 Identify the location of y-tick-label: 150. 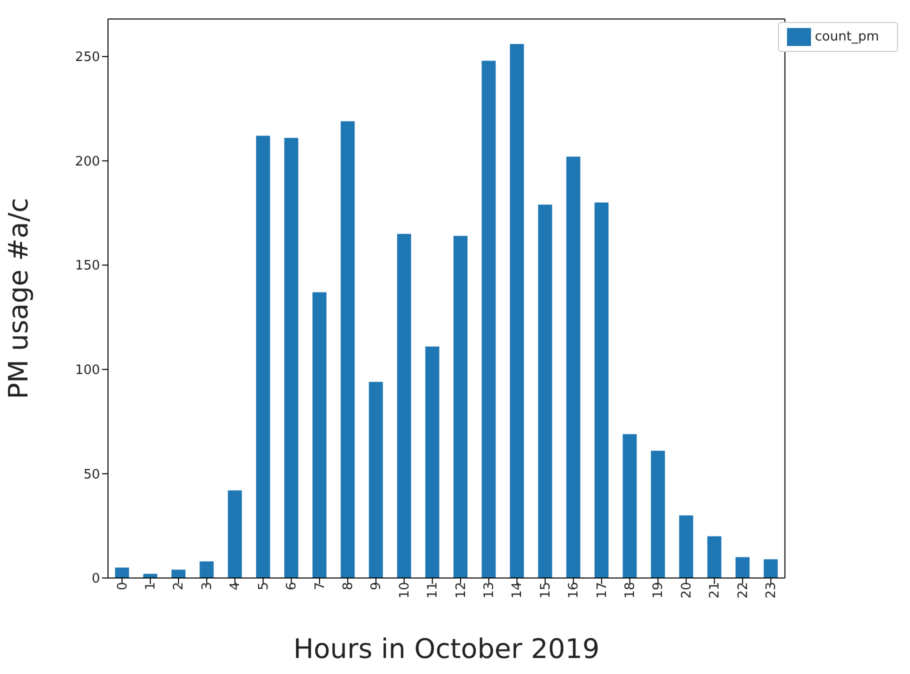
(87, 266).